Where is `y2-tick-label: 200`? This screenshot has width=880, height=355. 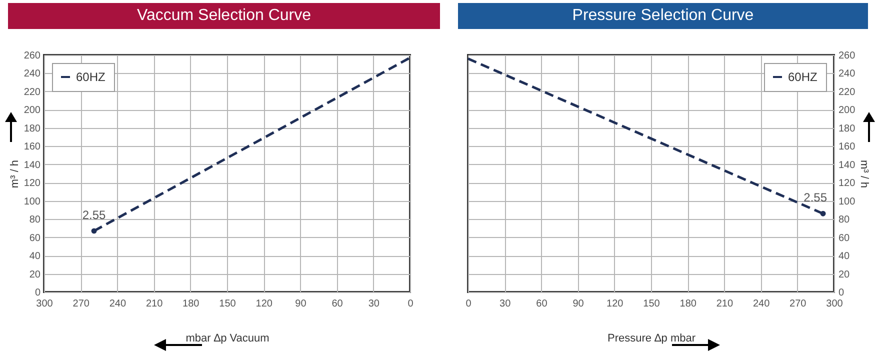
y2-tick-label: 200 is located at coordinates (847, 110).